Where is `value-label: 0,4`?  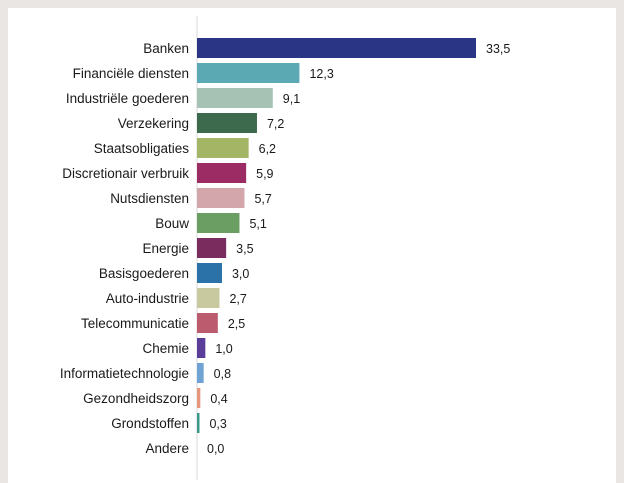 value-label: 0,4 is located at coordinates (218, 399).